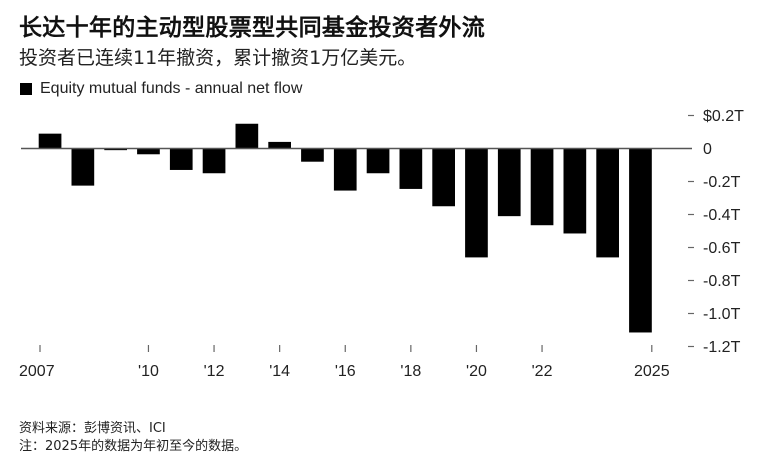 This screenshot has height=466, width=770. What do you see at coordinates (171, 88) in the screenshot?
I see `legend-label: Equity mutual funds - annual net flow` at bounding box center [171, 88].